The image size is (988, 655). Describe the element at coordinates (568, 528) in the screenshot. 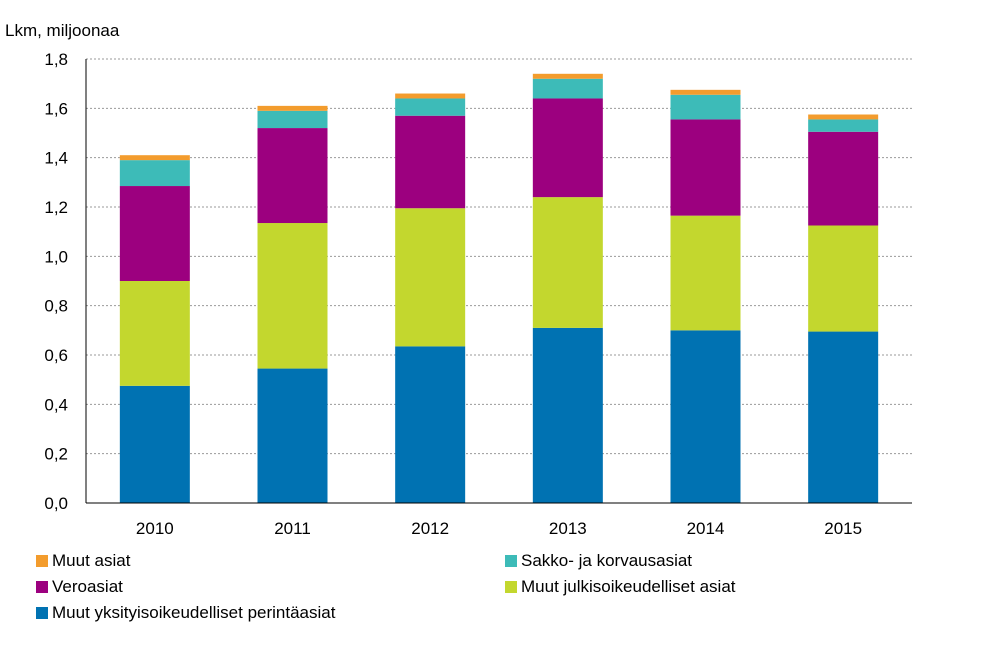

I see `x-tick-label: 2013` at that location.